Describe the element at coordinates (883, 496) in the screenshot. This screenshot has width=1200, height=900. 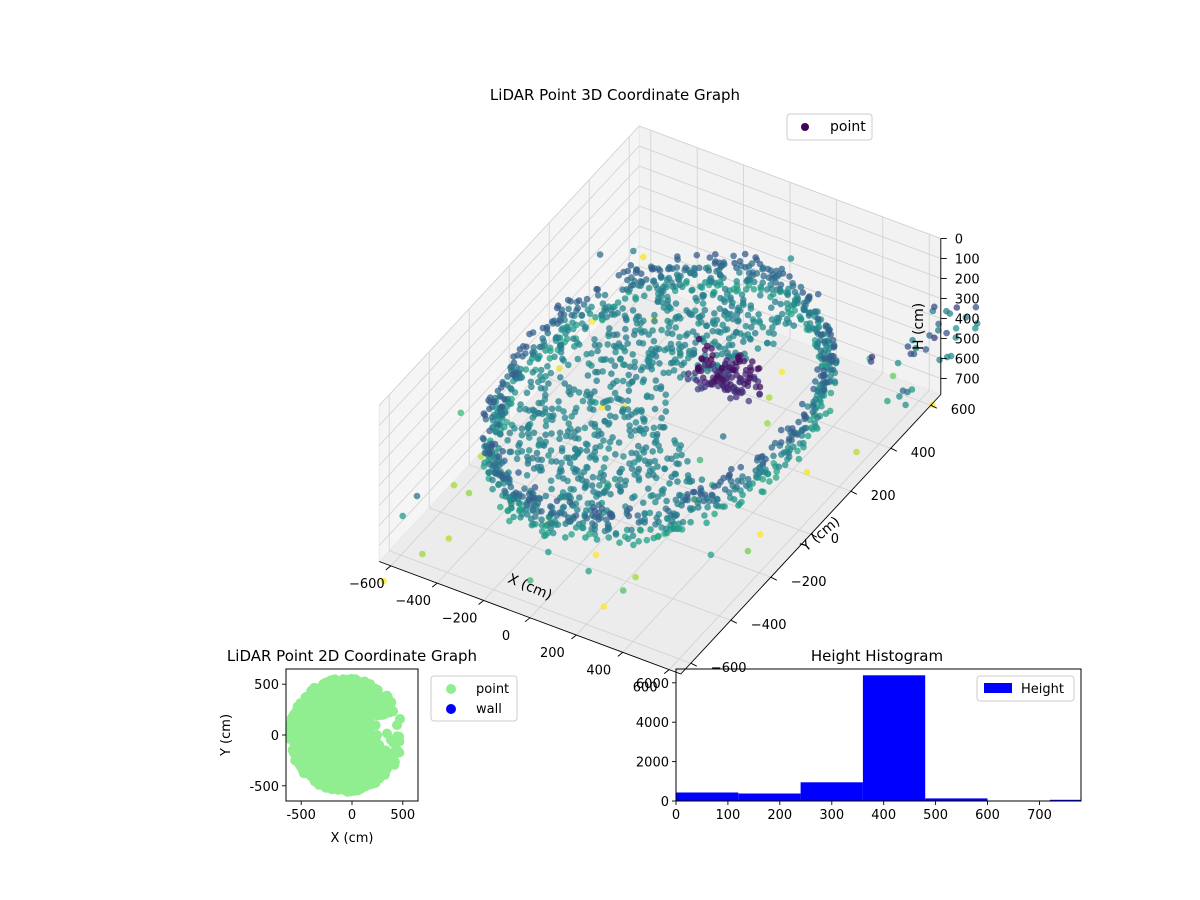
I see `y-tick-label-3d: 200` at that location.